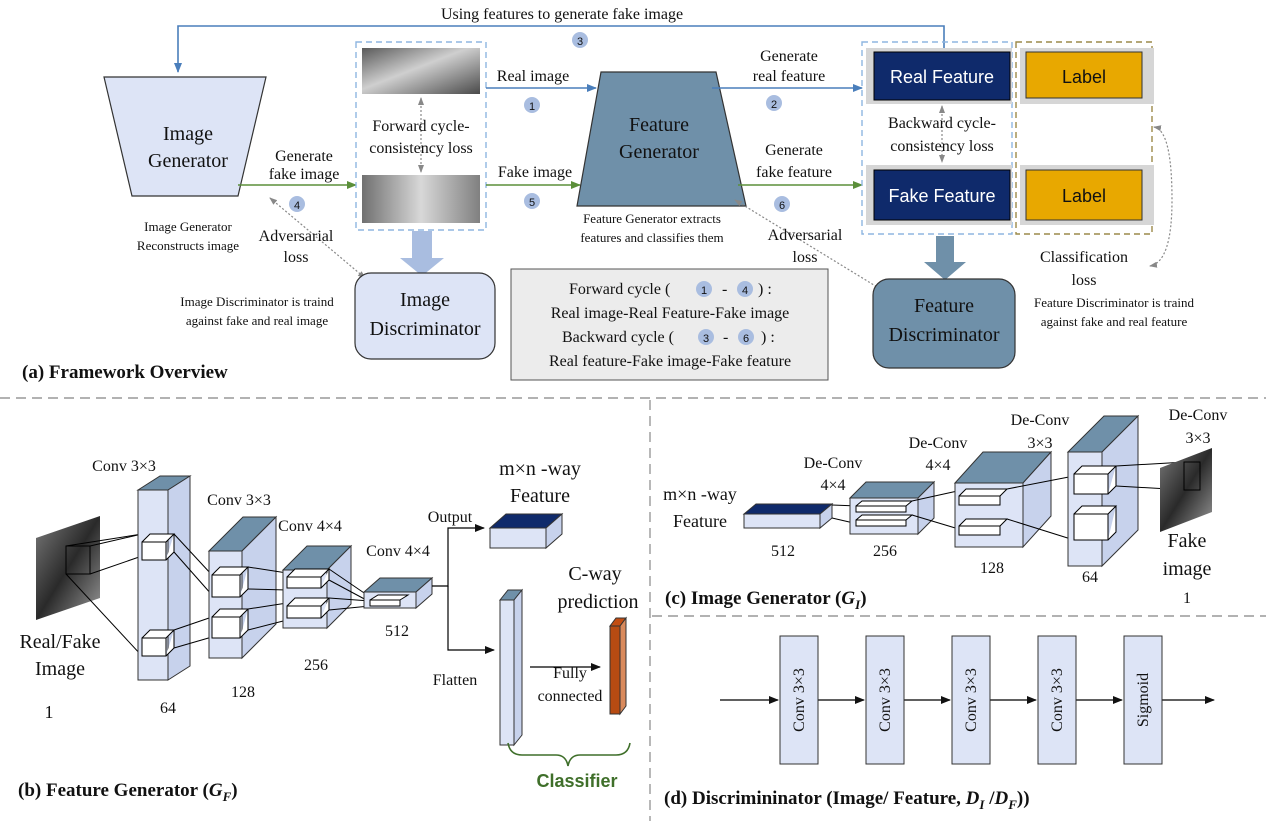 The height and width of the screenshot is (821, 1266). Describe the element at coordinates (944, 323) in the screenshot. I see `feature-discriminator-block` at that location.